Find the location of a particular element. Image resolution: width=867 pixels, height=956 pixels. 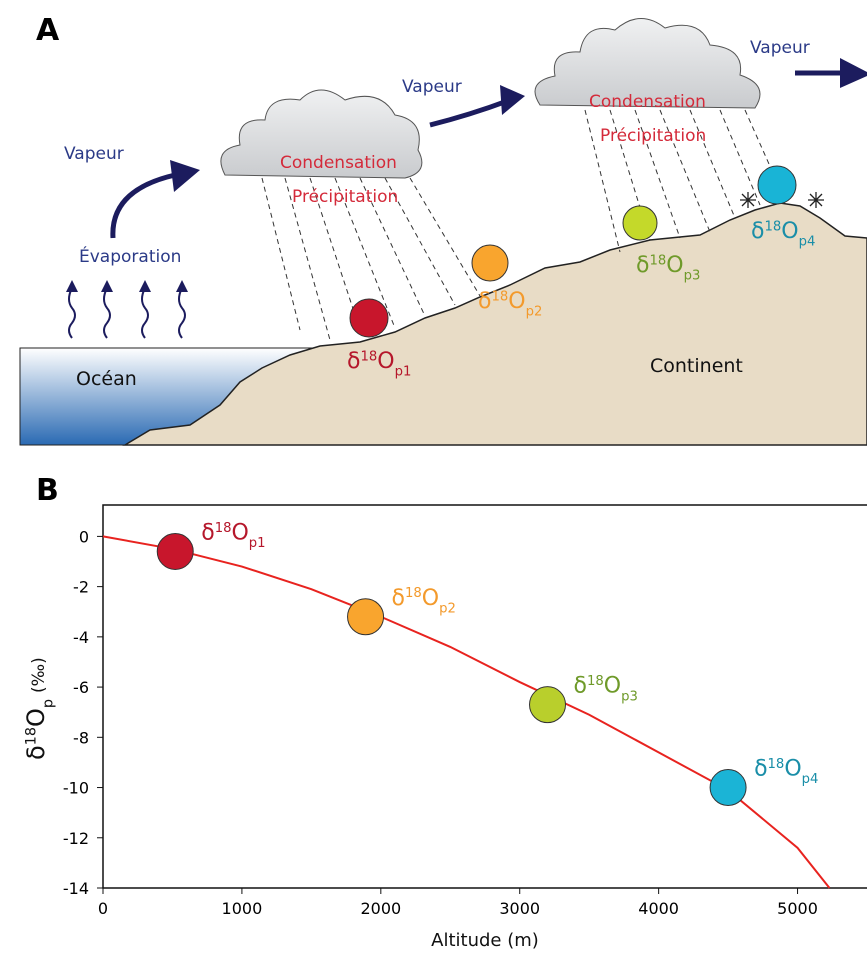

label-unit: (‰) is located at coordinates (38, 675).